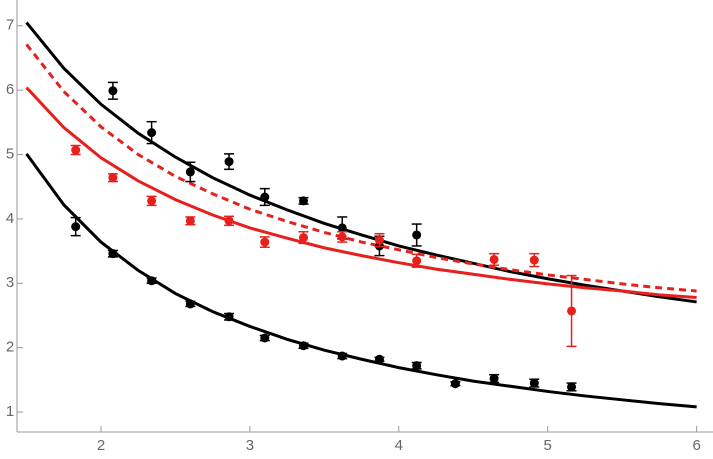 Image resolution: width=713 pixels, height=459 pixels. I want to click on y-tick-label: 6, so click(10, 89).